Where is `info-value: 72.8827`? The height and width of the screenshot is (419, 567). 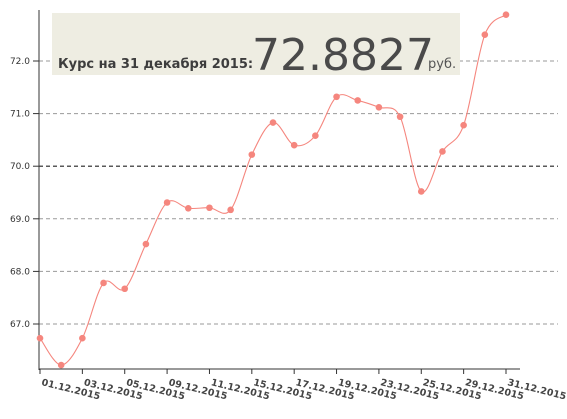
info-value: 72.8827 is located at coordinates (343, 55).